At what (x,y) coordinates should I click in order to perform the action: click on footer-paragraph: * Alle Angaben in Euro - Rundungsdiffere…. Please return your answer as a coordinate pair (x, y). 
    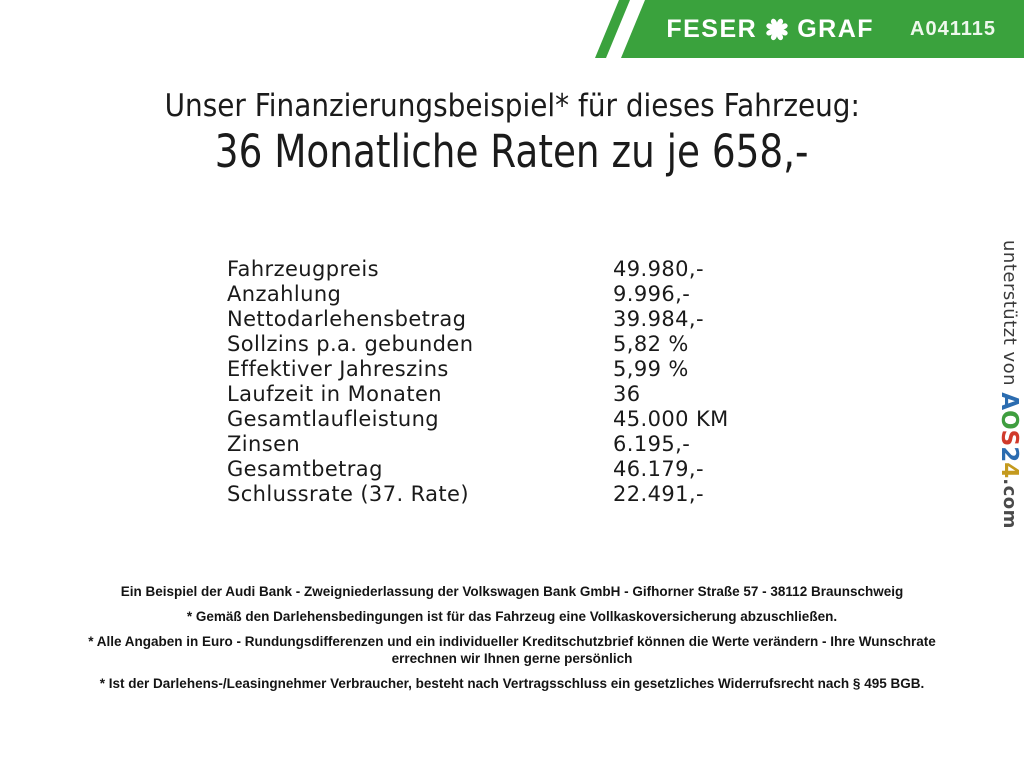
    Looking at the image, I should click on (512, 650).